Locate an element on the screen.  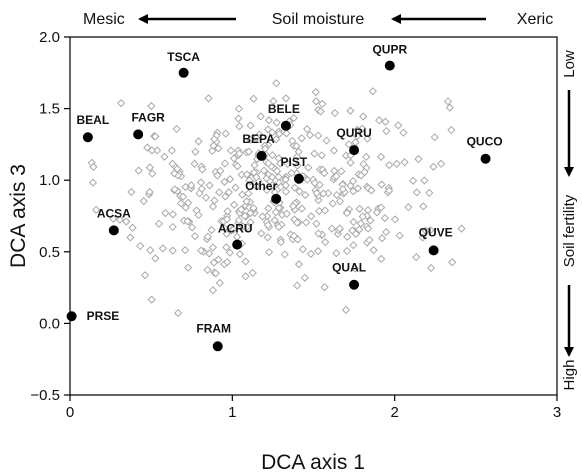
species-label: BEAL is located at coordinates (93, 120).